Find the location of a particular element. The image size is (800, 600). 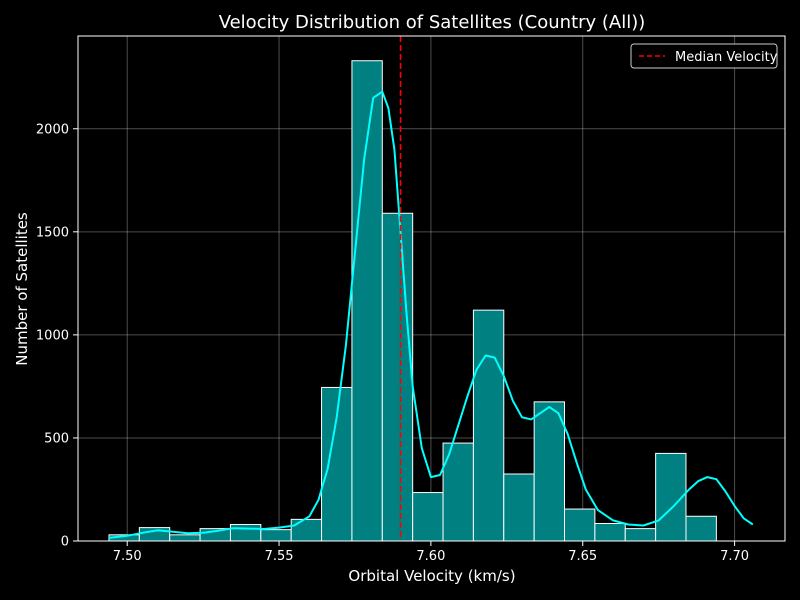

y-axis: 0 500 1000 1500 2000 is located at coordinates (57, 336).